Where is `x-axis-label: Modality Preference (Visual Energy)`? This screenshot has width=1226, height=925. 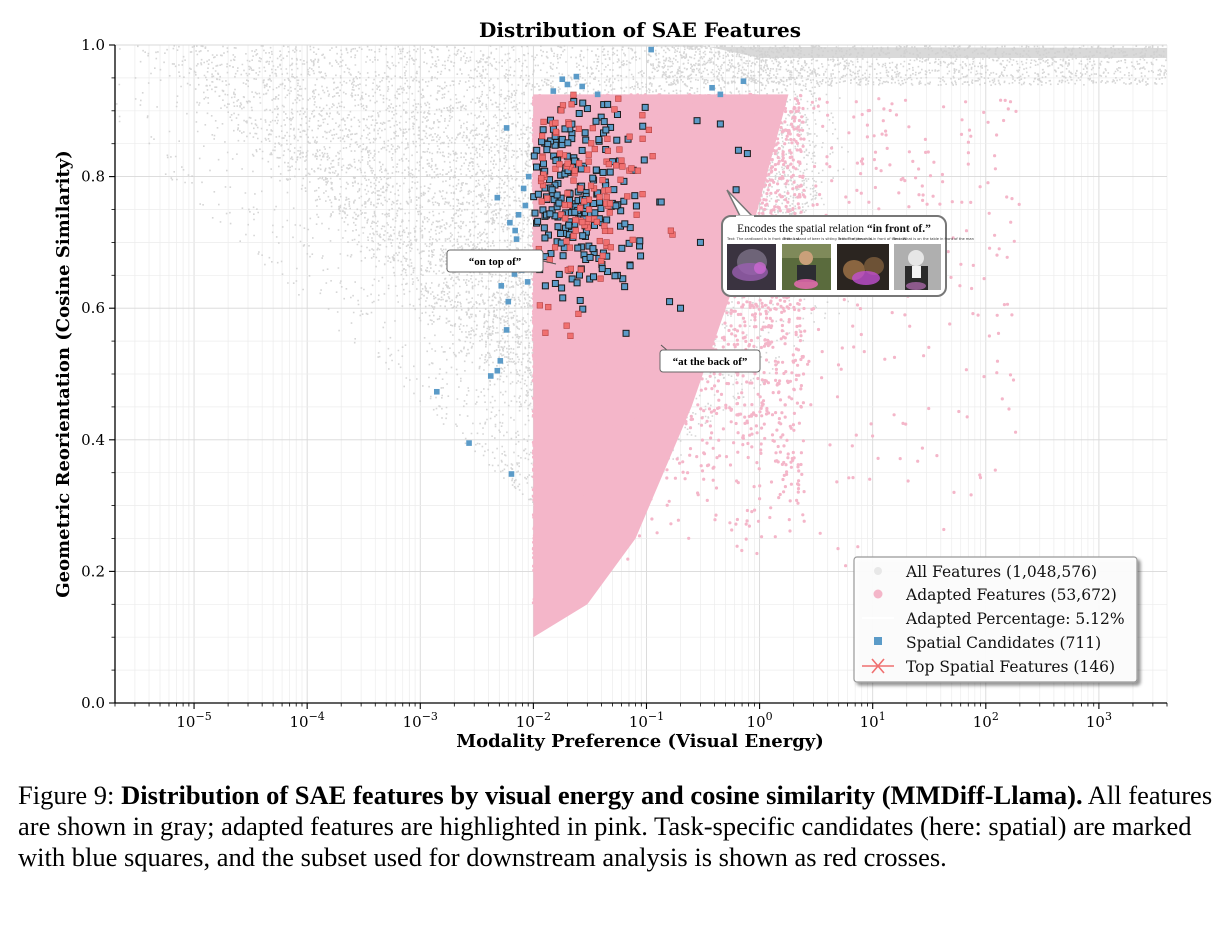
x-axis-label: Modality Preference (Visual Energy) is located at coordinates (640, 741).